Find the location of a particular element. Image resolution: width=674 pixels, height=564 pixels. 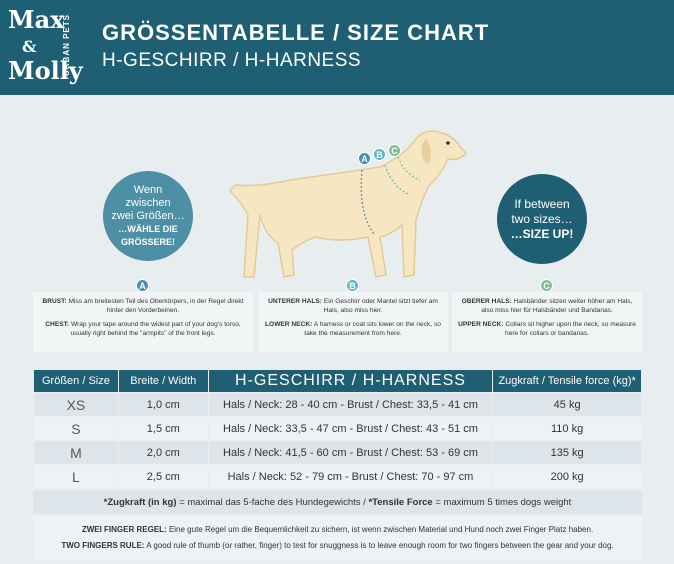

callout-text: If between is located at coordinates (542, 203).